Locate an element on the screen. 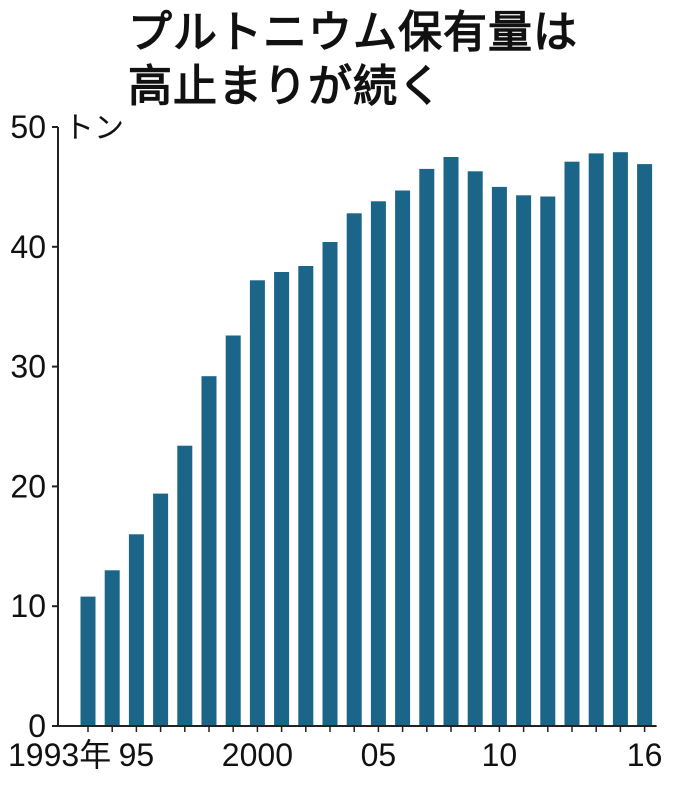 This screenshot has height=793, width=679. bar-2016 is located at coordinates (645, 445).